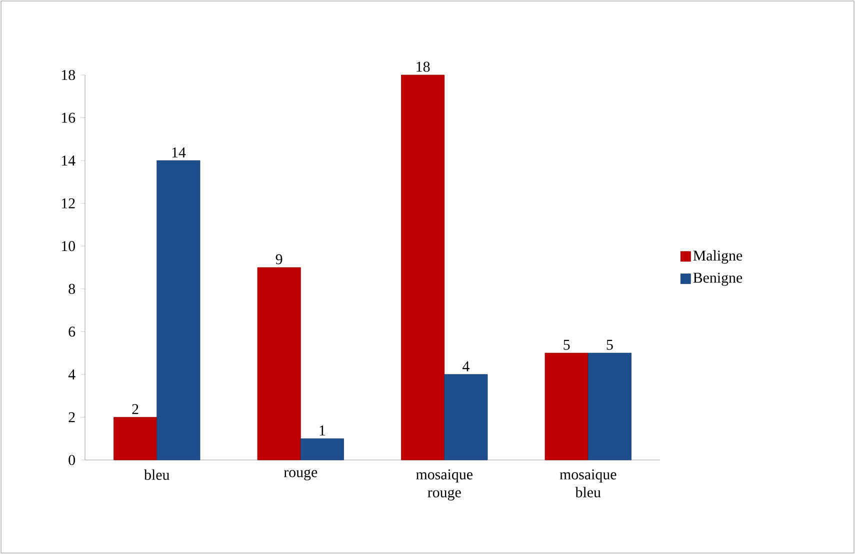 The width and height of the screenshot is (855, 554). Describe the element at coordinates (717, 279) in the screenshot. I see `legend-label: Benigne` at that location.